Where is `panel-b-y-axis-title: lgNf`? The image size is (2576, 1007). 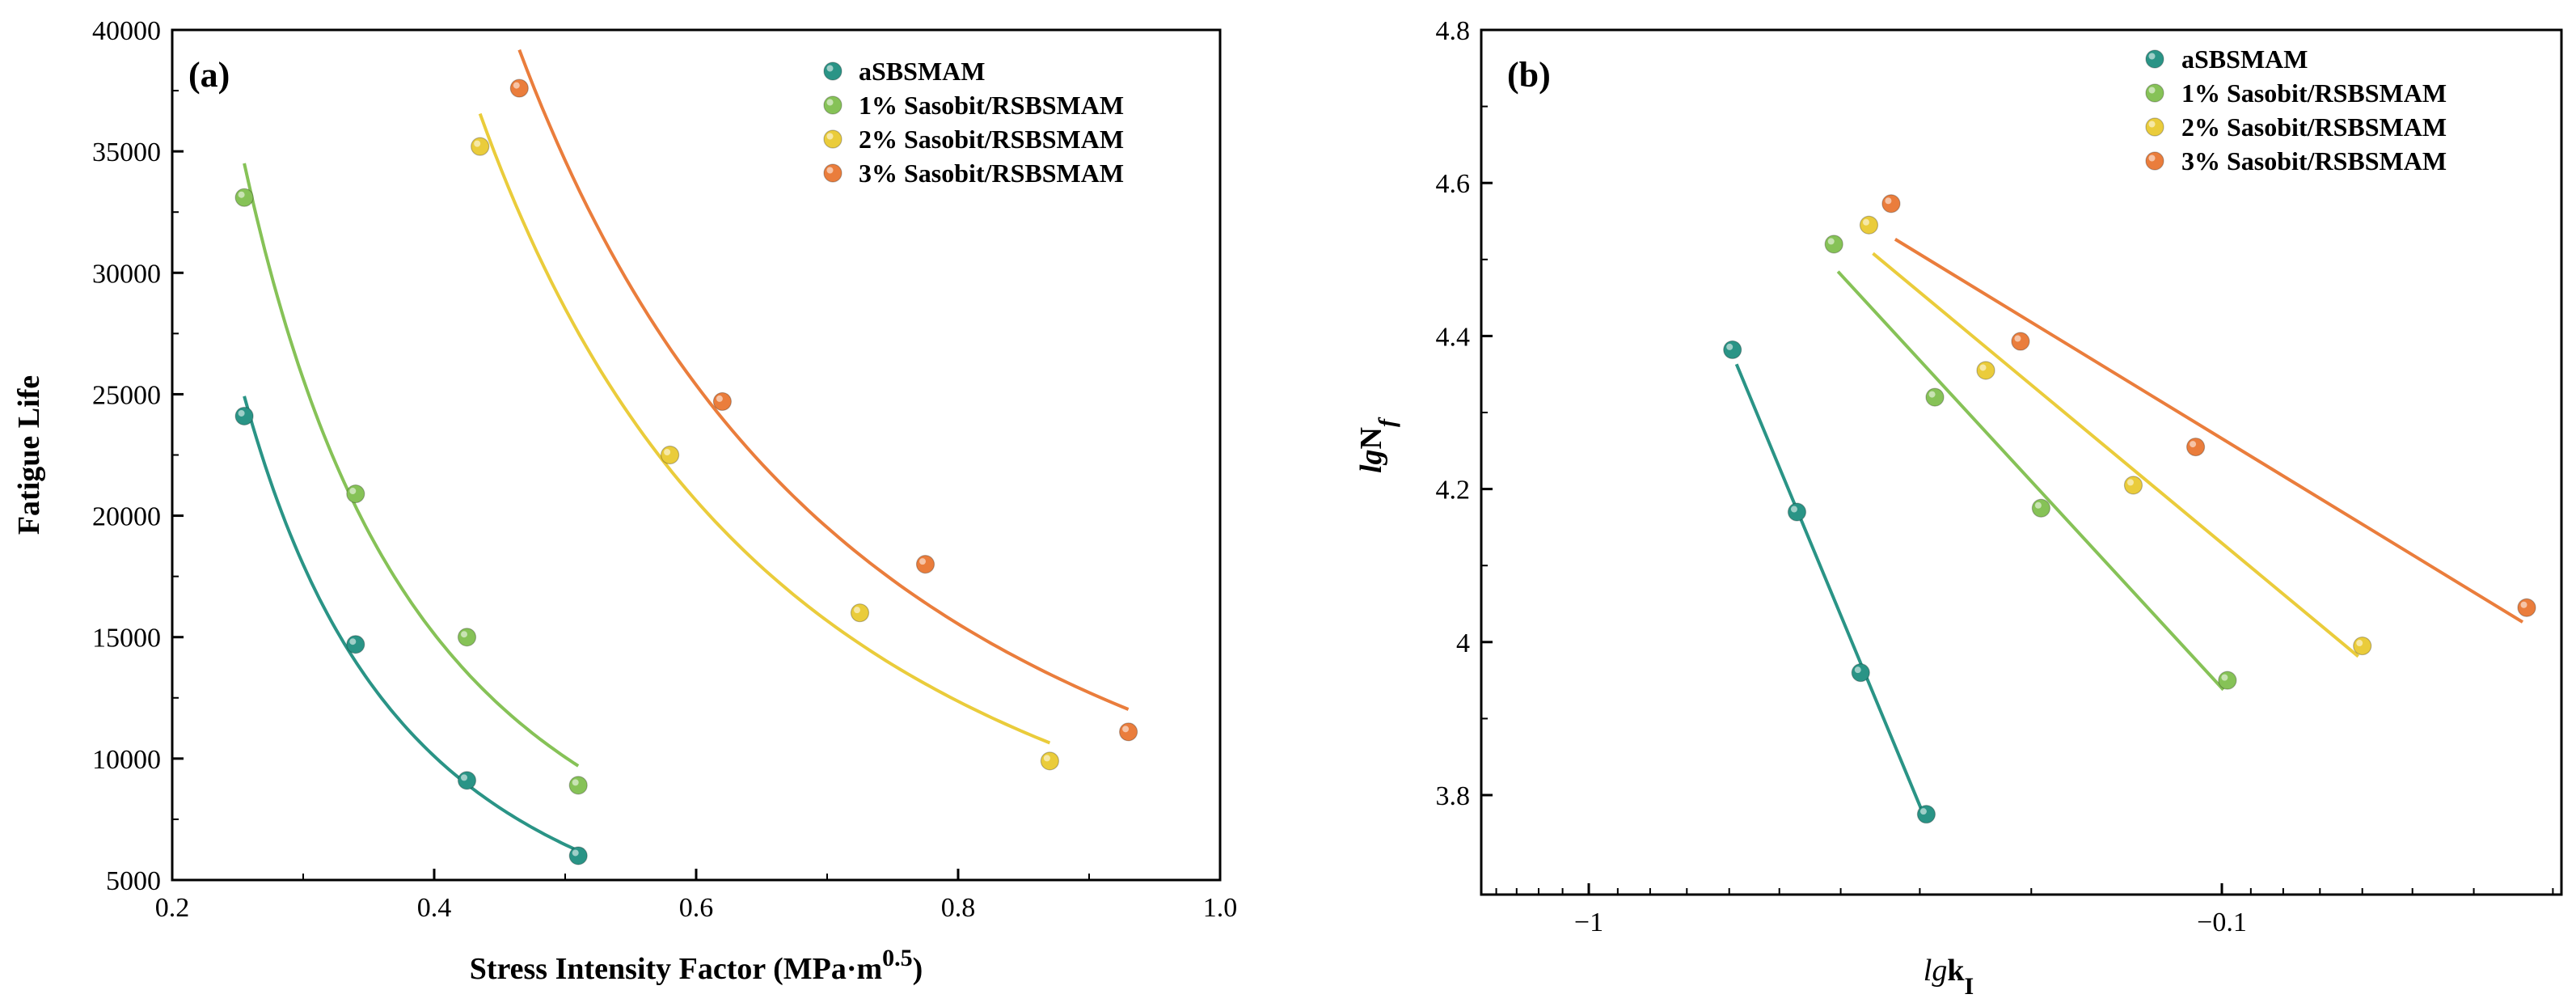 panel-b-y-axis-title: lgNf is located at coordinates (1377, 445).